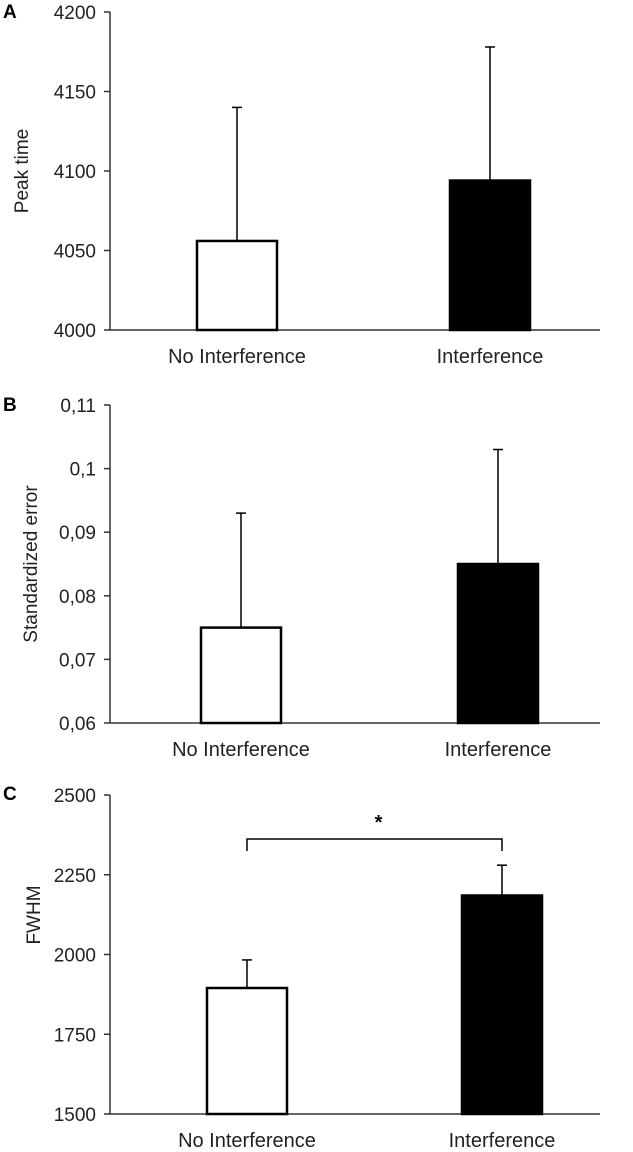 Image resolution: width=633 pixels, height=1152 pixels. What do you see at coordinates (75, 331) in the screenshot?
I see `y-tick-label: 4000` at bounding box center [75, 331].